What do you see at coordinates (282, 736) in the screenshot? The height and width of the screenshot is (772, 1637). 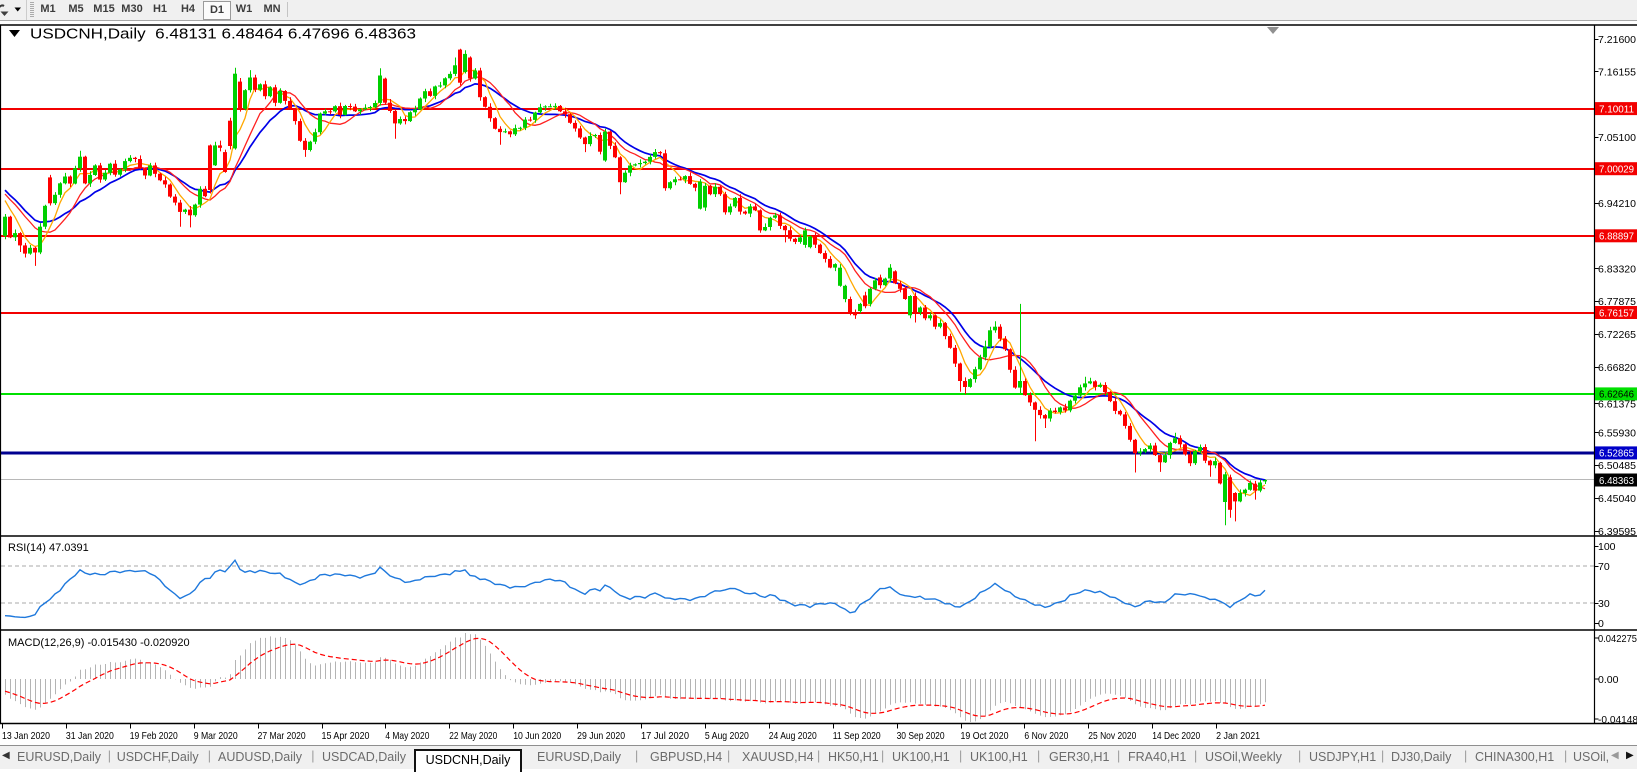 I see `svg-text: 27 Mar 2020` at bounding box center [282, 736].